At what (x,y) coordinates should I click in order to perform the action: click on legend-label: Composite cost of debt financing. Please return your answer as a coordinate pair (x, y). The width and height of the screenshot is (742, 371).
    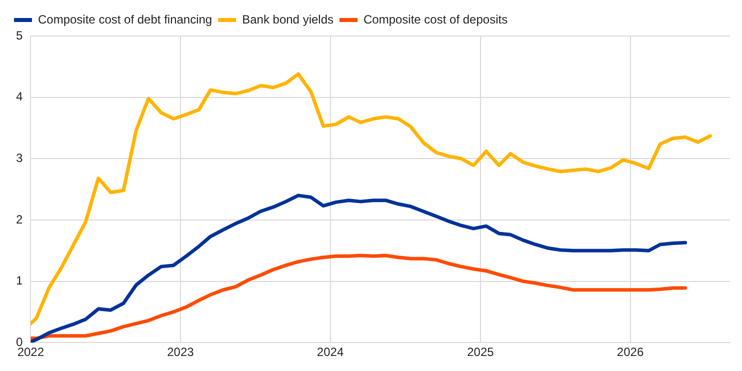
    Looking at the image, I should click on (125, 19).